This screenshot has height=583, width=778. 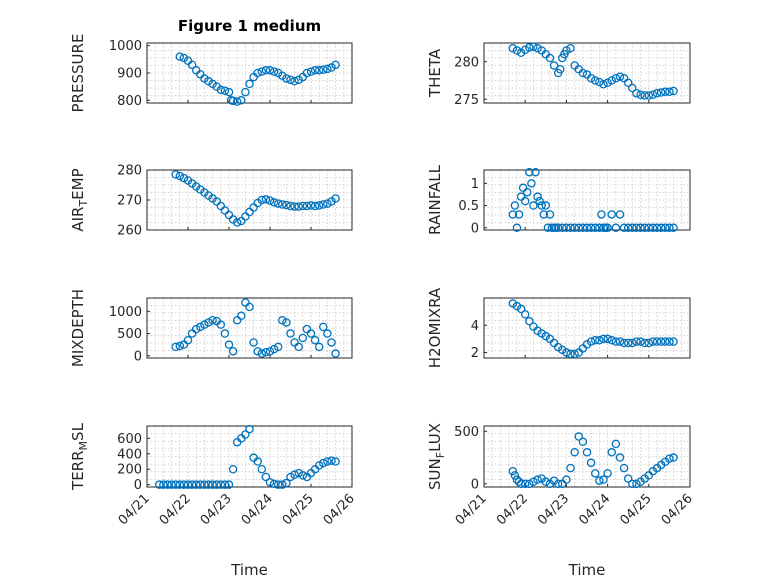 I want to click on y-axis-label: PRESSURE, so click(x=78, y=73).